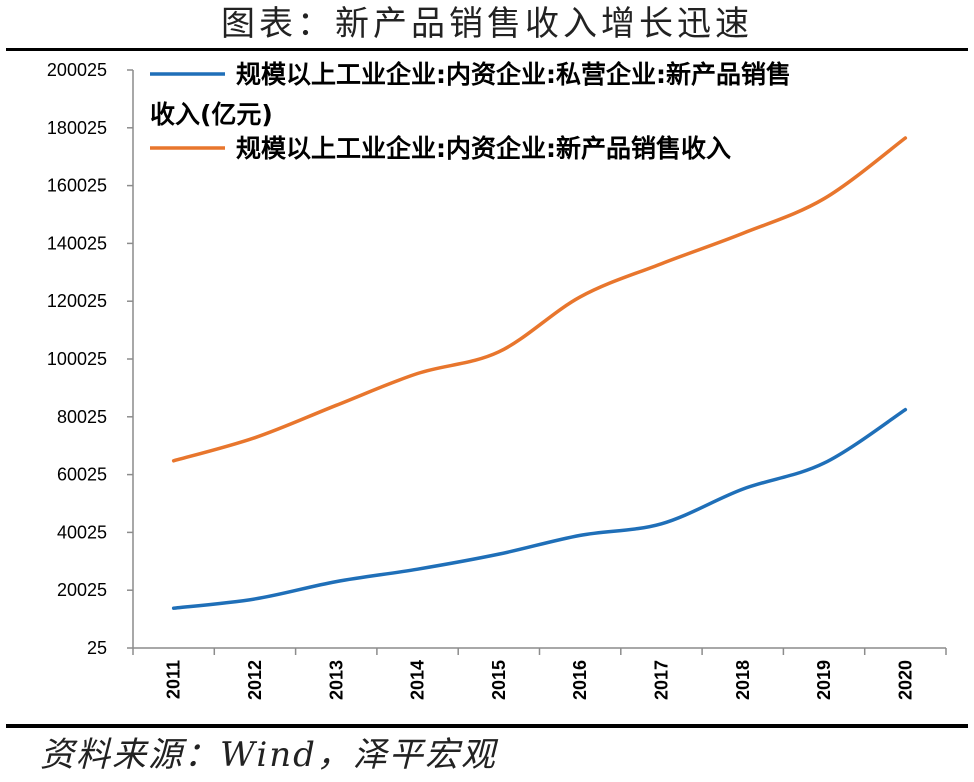 Image resolution: width=974 pixels, height=782 pixels. What do you see at coordinates (513, 74) in the screenshot?
I see `legend-label-1: 规模以上工业企业:内资企业:私营企业:新产品销售` at bounding box center [513, 74].